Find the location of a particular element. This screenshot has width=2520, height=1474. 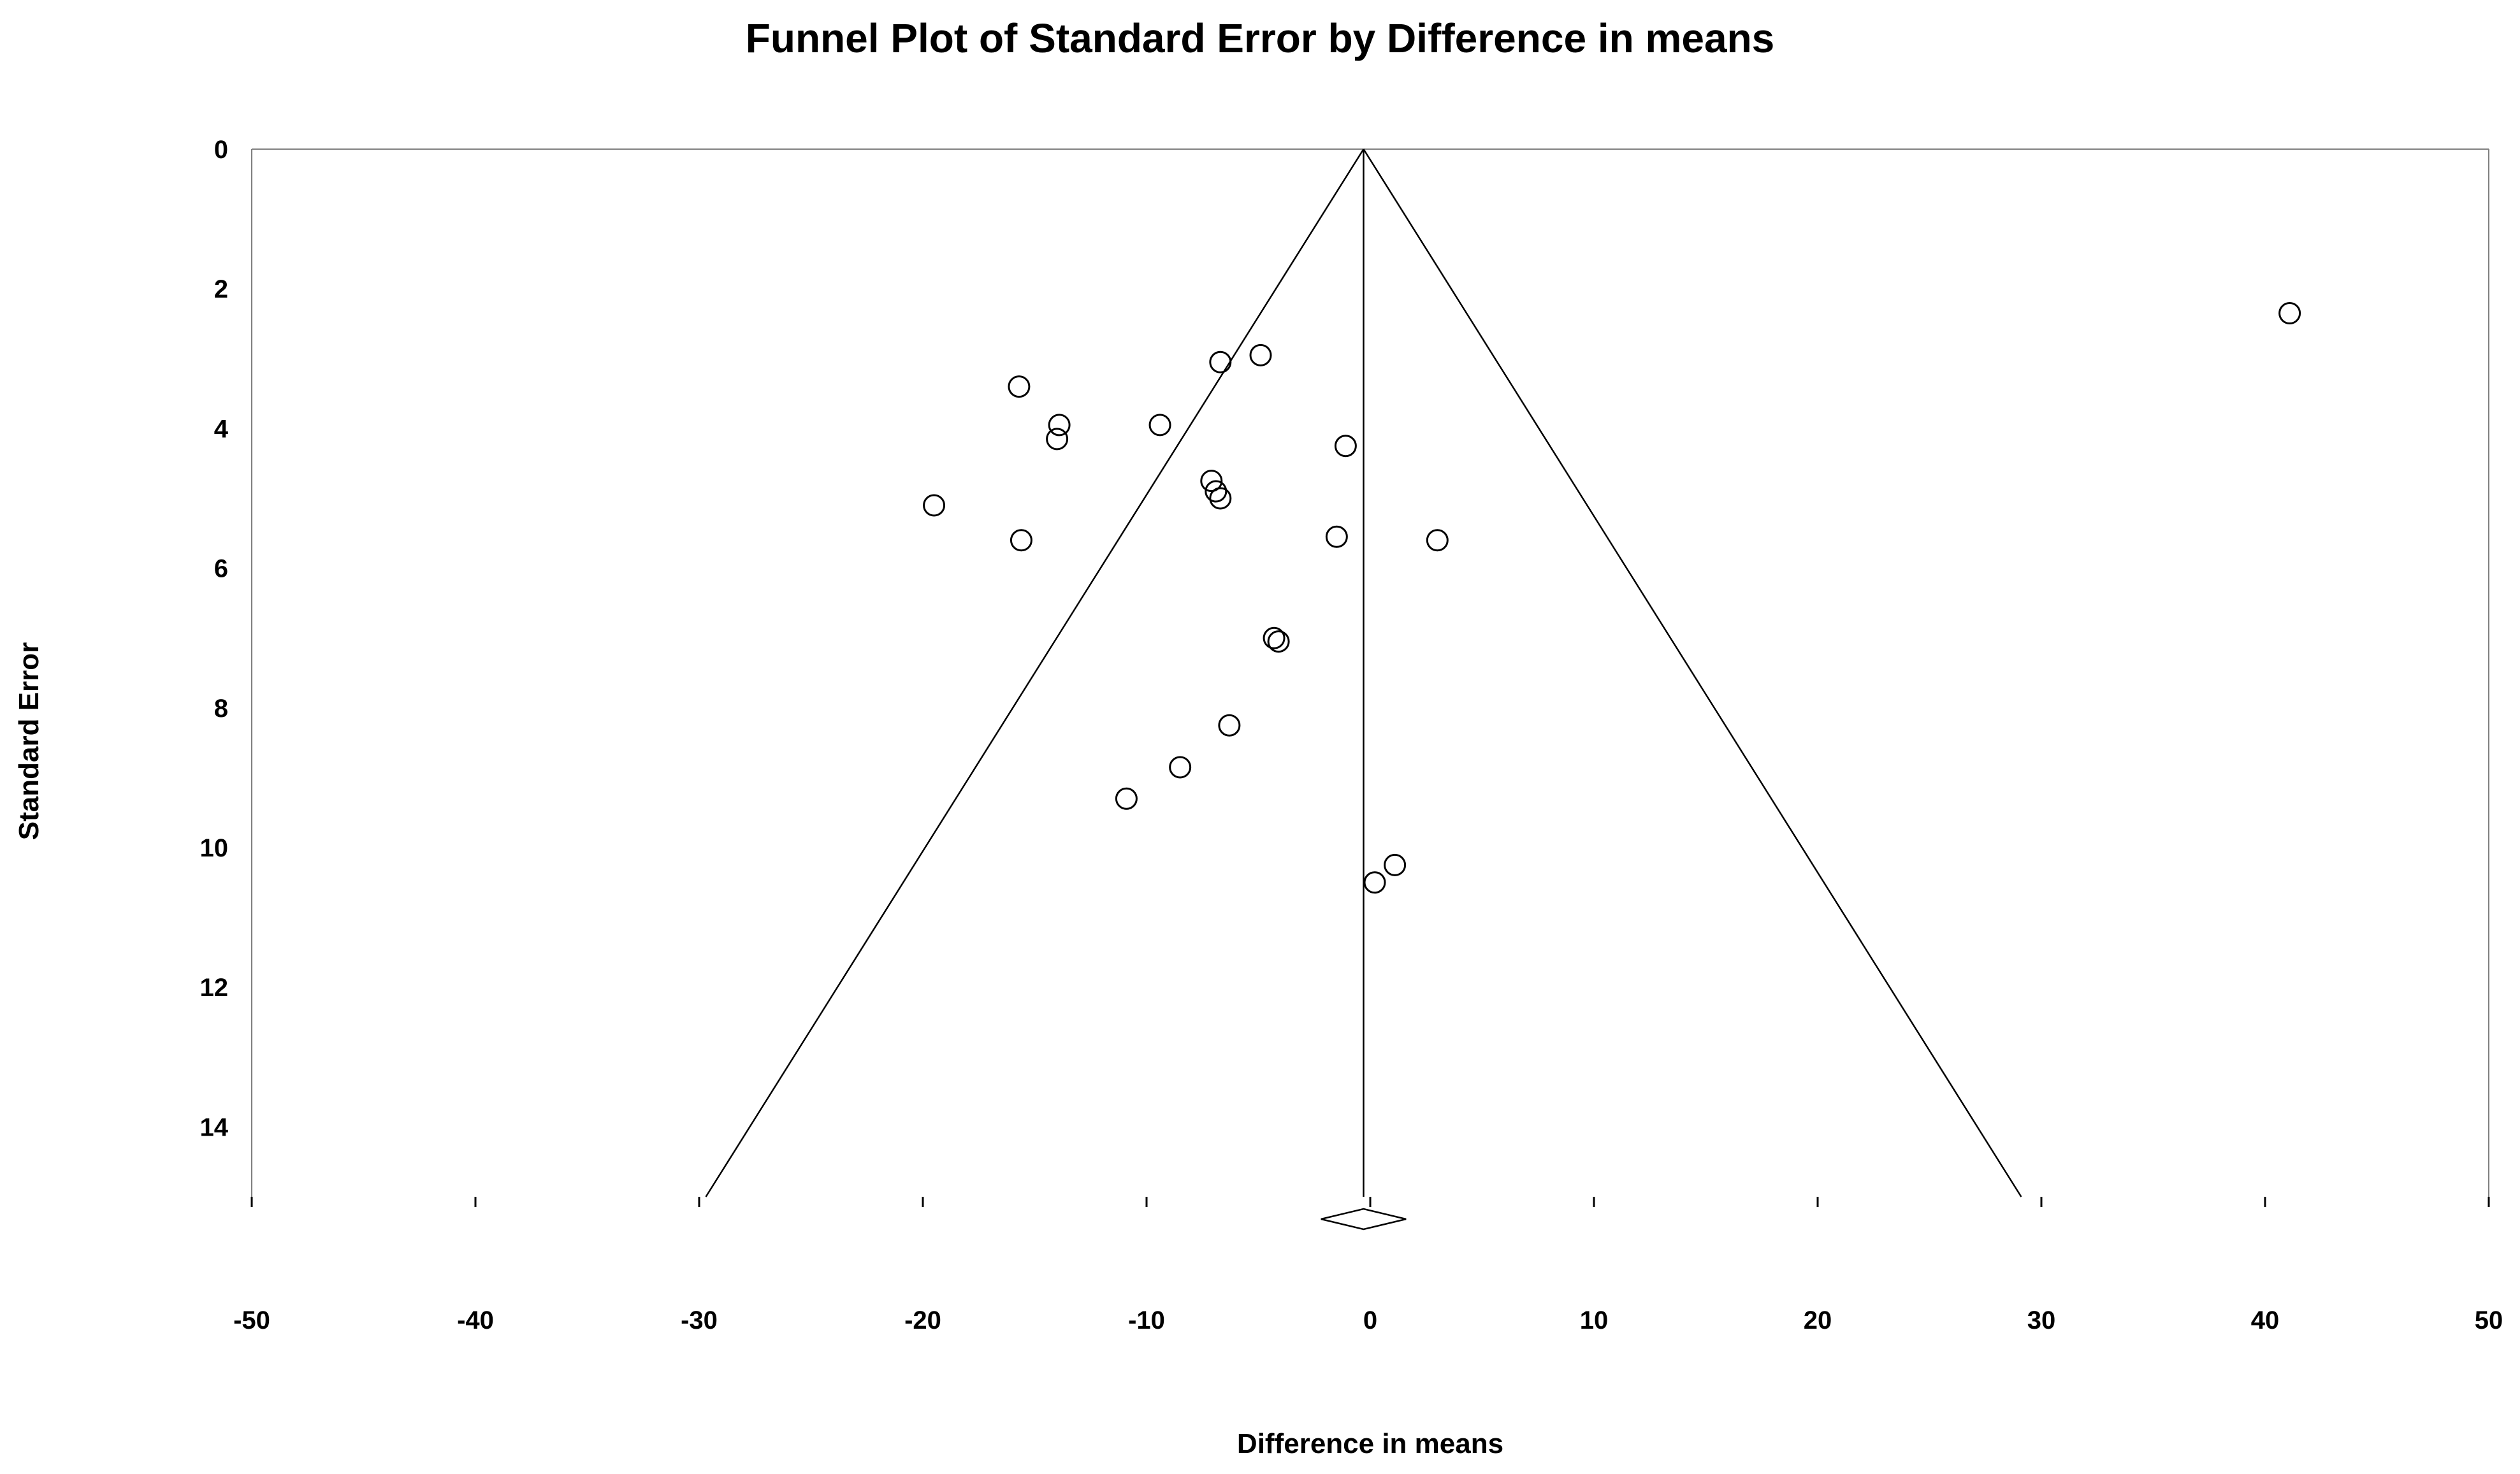

y-tick-label: 6 is located at coordinates (221, 569).